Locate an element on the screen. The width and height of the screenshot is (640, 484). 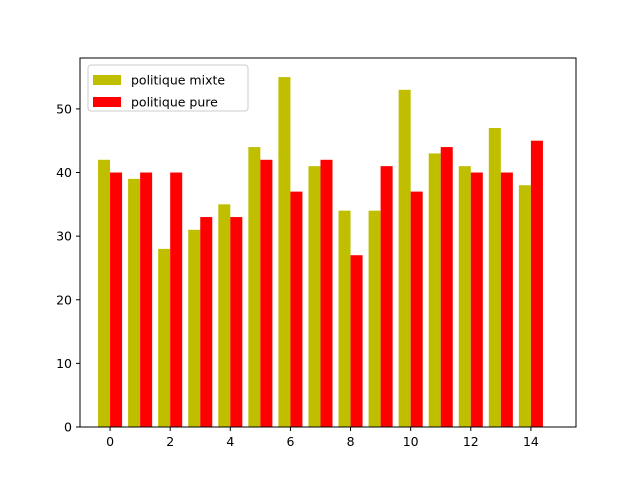
legend-frame is located at coordinates (168, 88).